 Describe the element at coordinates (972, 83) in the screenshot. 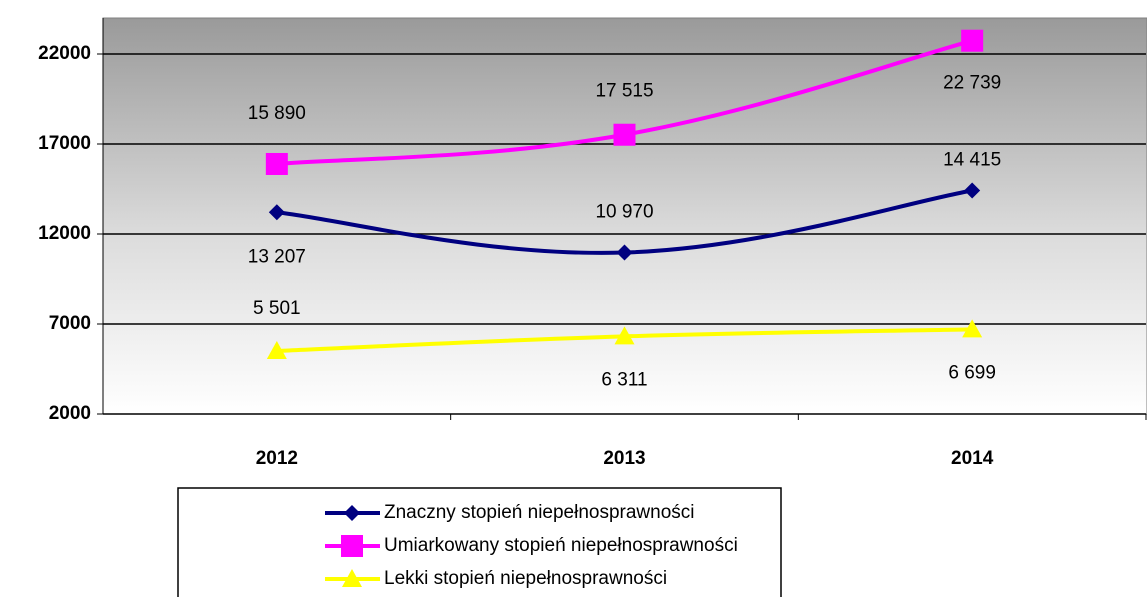

I see `data-label: 22 739` at that location.